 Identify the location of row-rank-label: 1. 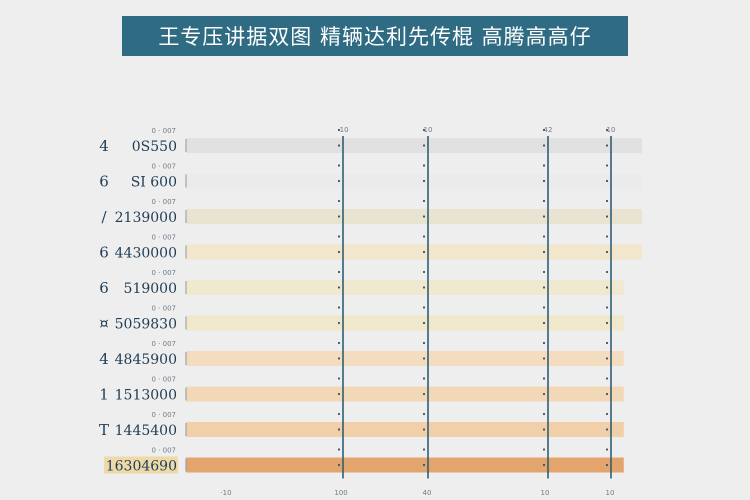
(104, 395).